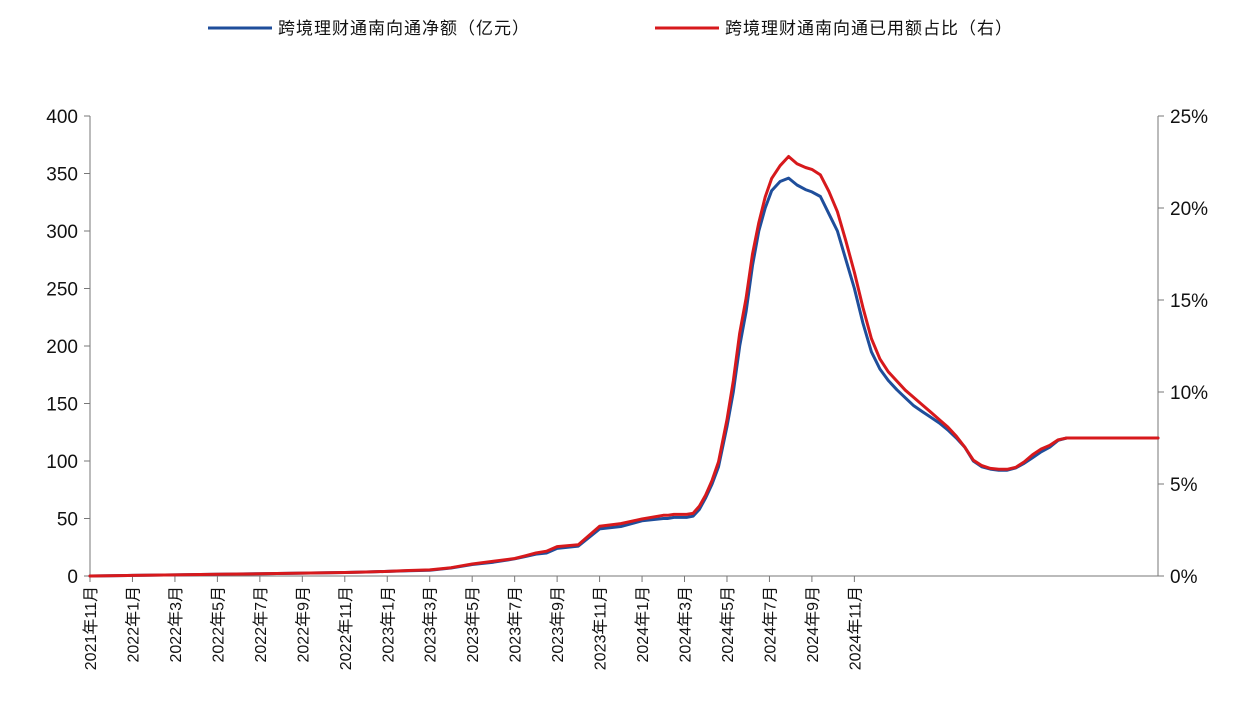 The image size is (1245, 720). Describe the element at coordinates (869, 29) in the screenshot. I see `legend-label-ratio: 跨境理财通南向通已用额占比（右）` at that location.